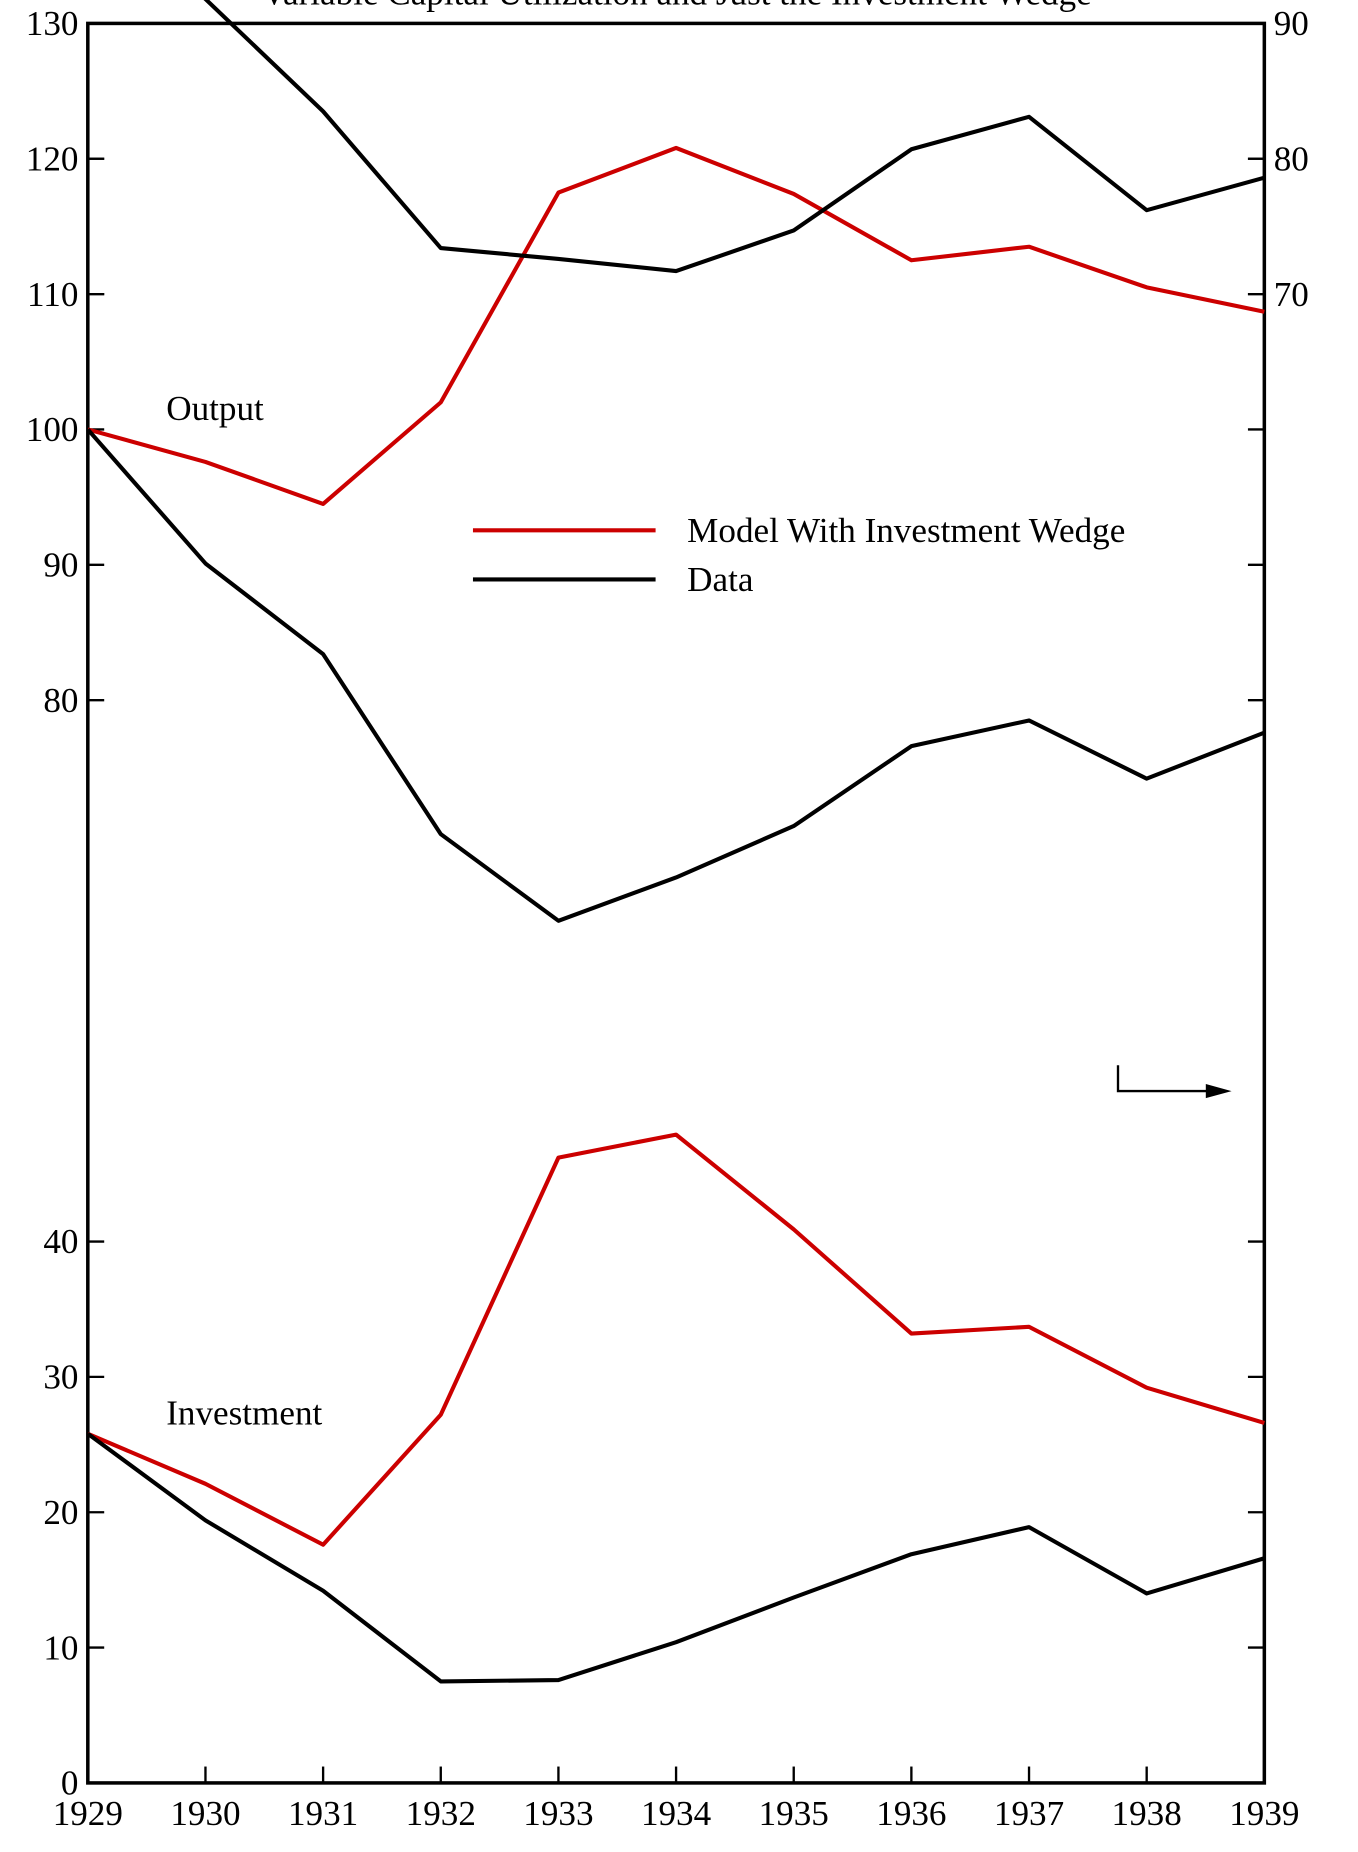  What do you see at coordinates (1218, 1091) in the screenshot?
I see `labor-arrow-head` at bounding box center [1218, 1091].